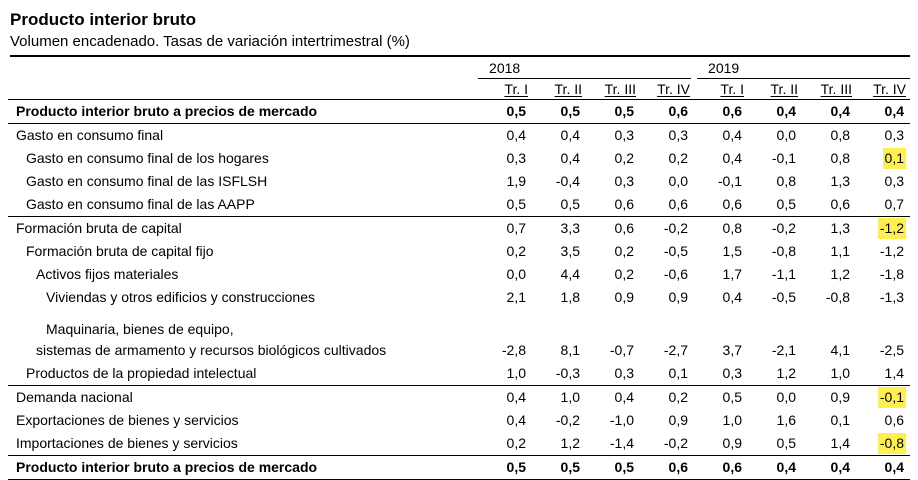 Image resolution: width=918 pixels, height=480 pixels. What do you see at coordinates (840, 228) in the screenshot?
I see `value: 1,3` at bounding box center [840, 228].